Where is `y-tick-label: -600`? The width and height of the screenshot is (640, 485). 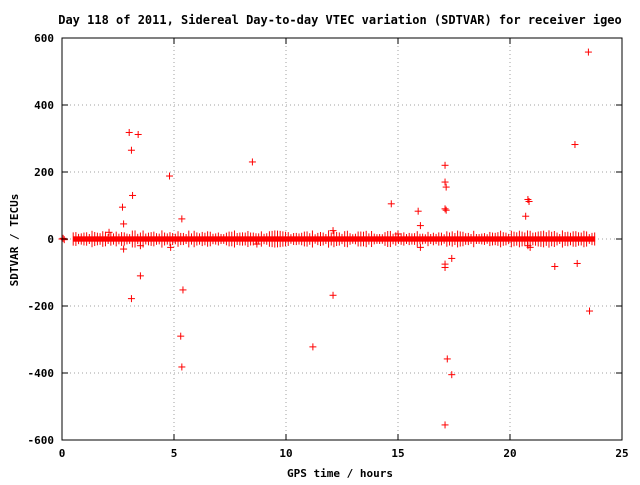 y-tick-label: -600 is located at coordinates (41, 440).